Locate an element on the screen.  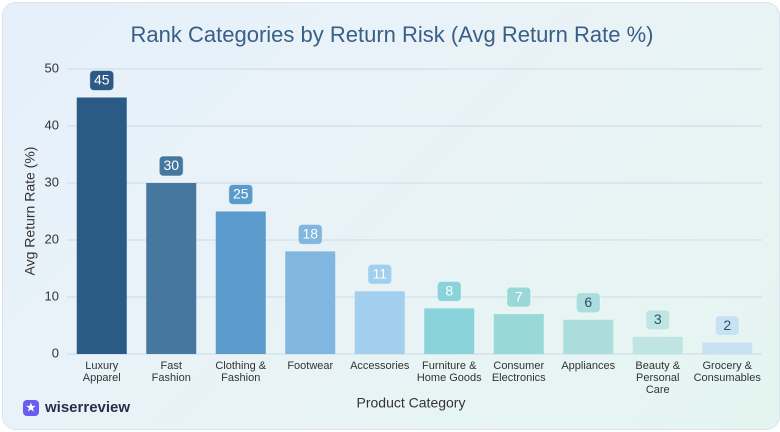
value-label: 7 is located at coordinates (519, 296).